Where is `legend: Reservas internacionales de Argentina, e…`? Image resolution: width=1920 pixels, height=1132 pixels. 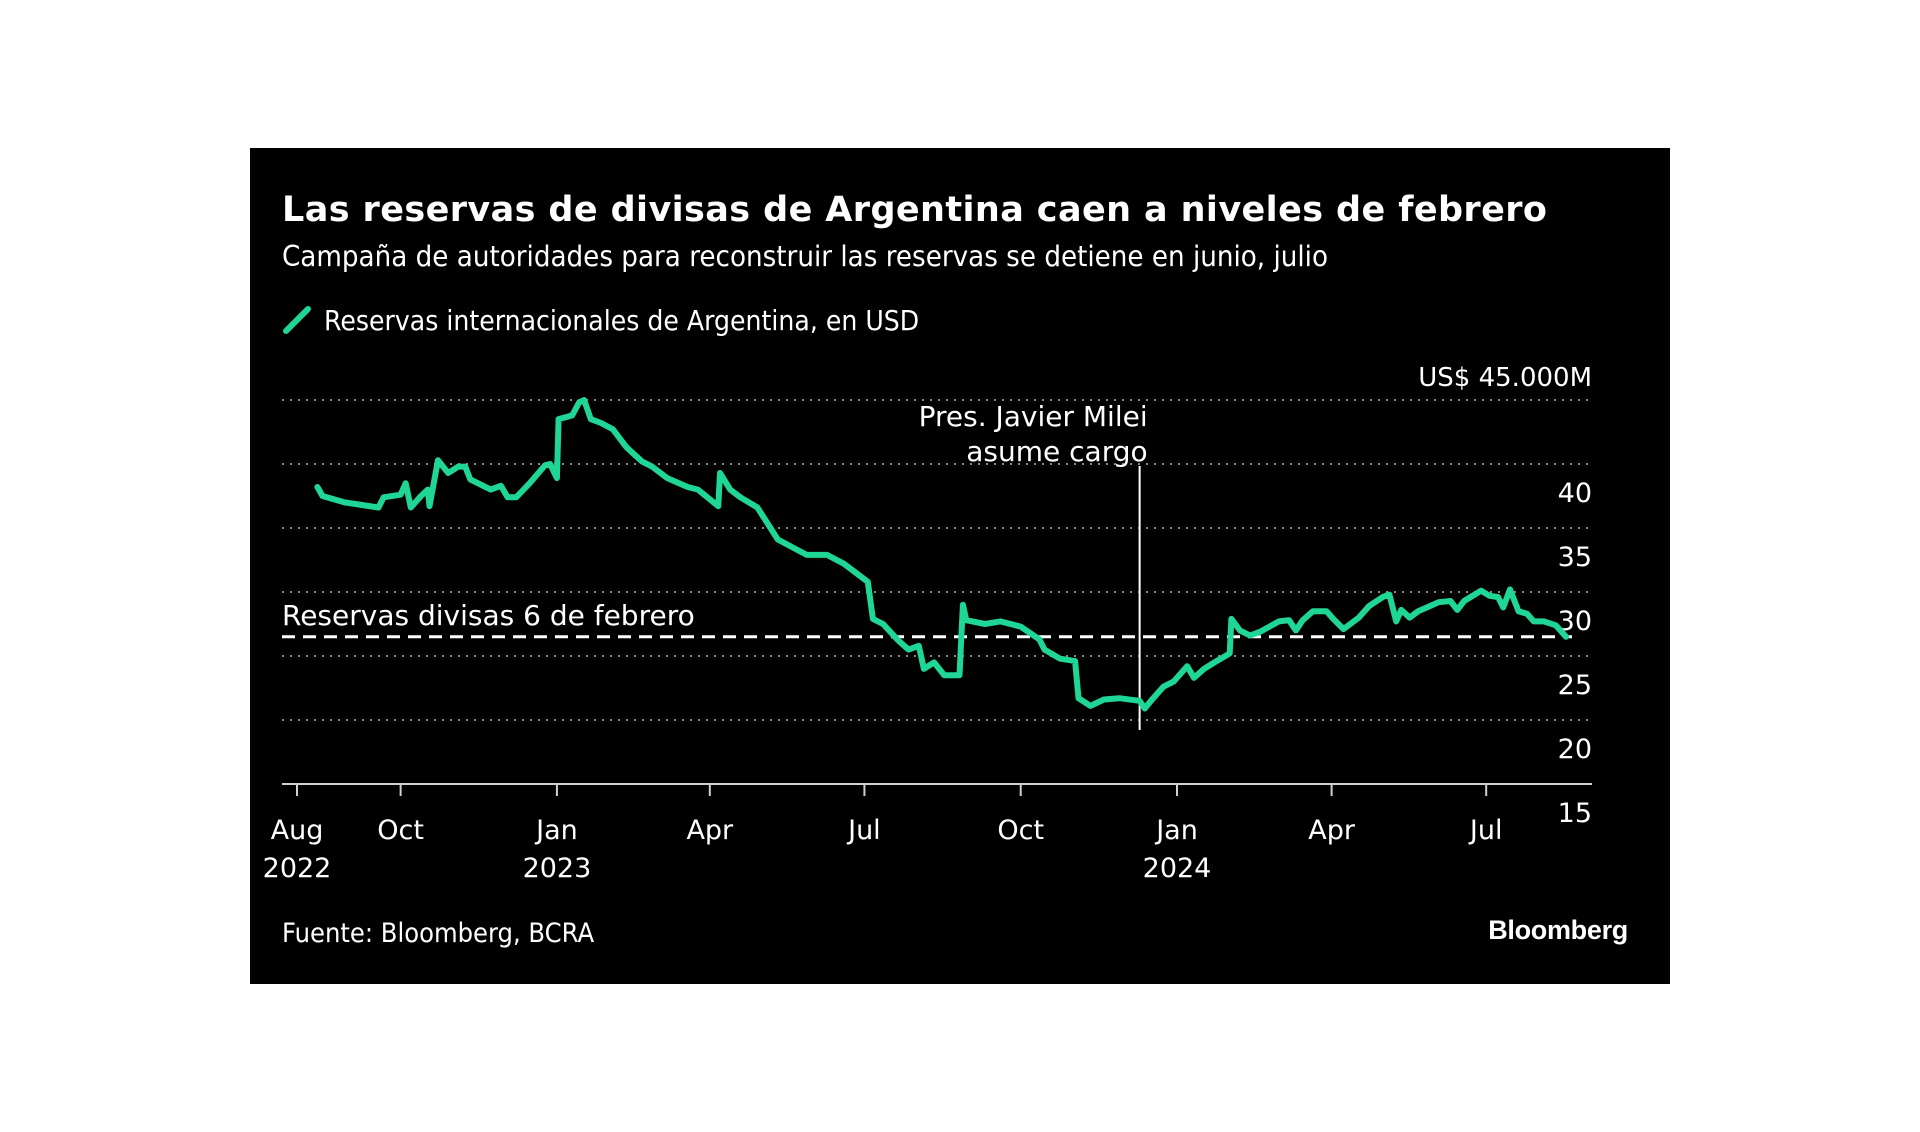
legend: Reservas internacionales de Argentina, e… is located at coordinates (633, 320).